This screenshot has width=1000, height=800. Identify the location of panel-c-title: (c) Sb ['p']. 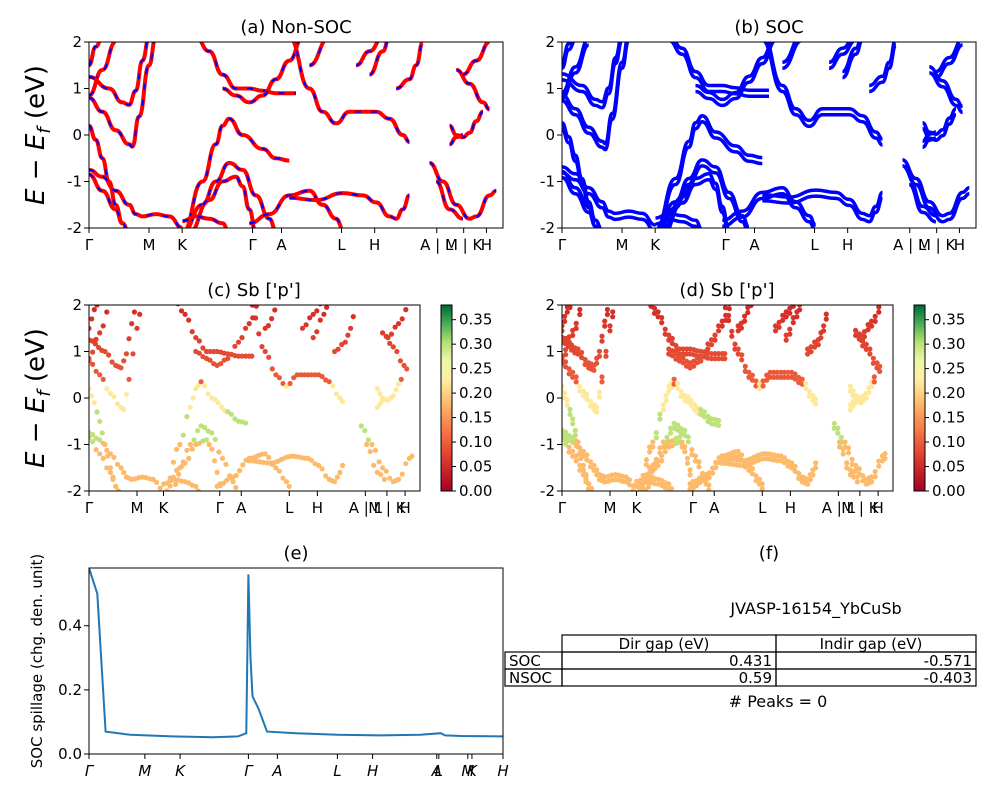
(254, 290).